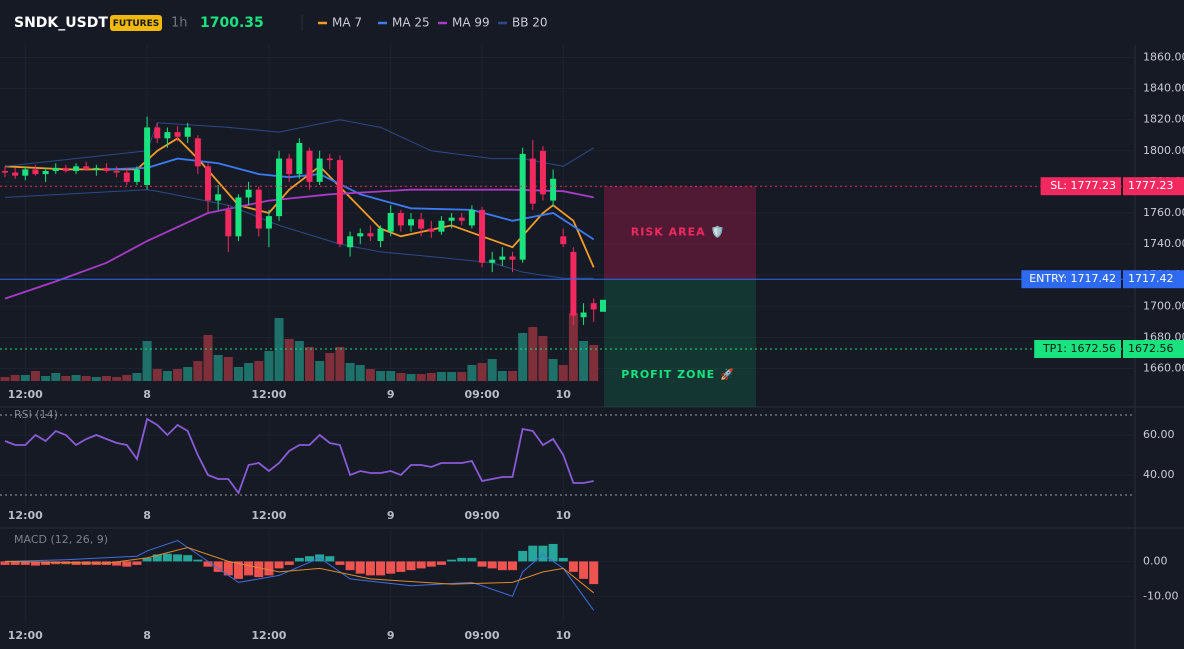 This screenshot has height=649, width=1184. What do you see at coordinates (1163, 305) in the screenshot?
I see `y-tick-label: 1700.00` at bounding box center [1163, 305].